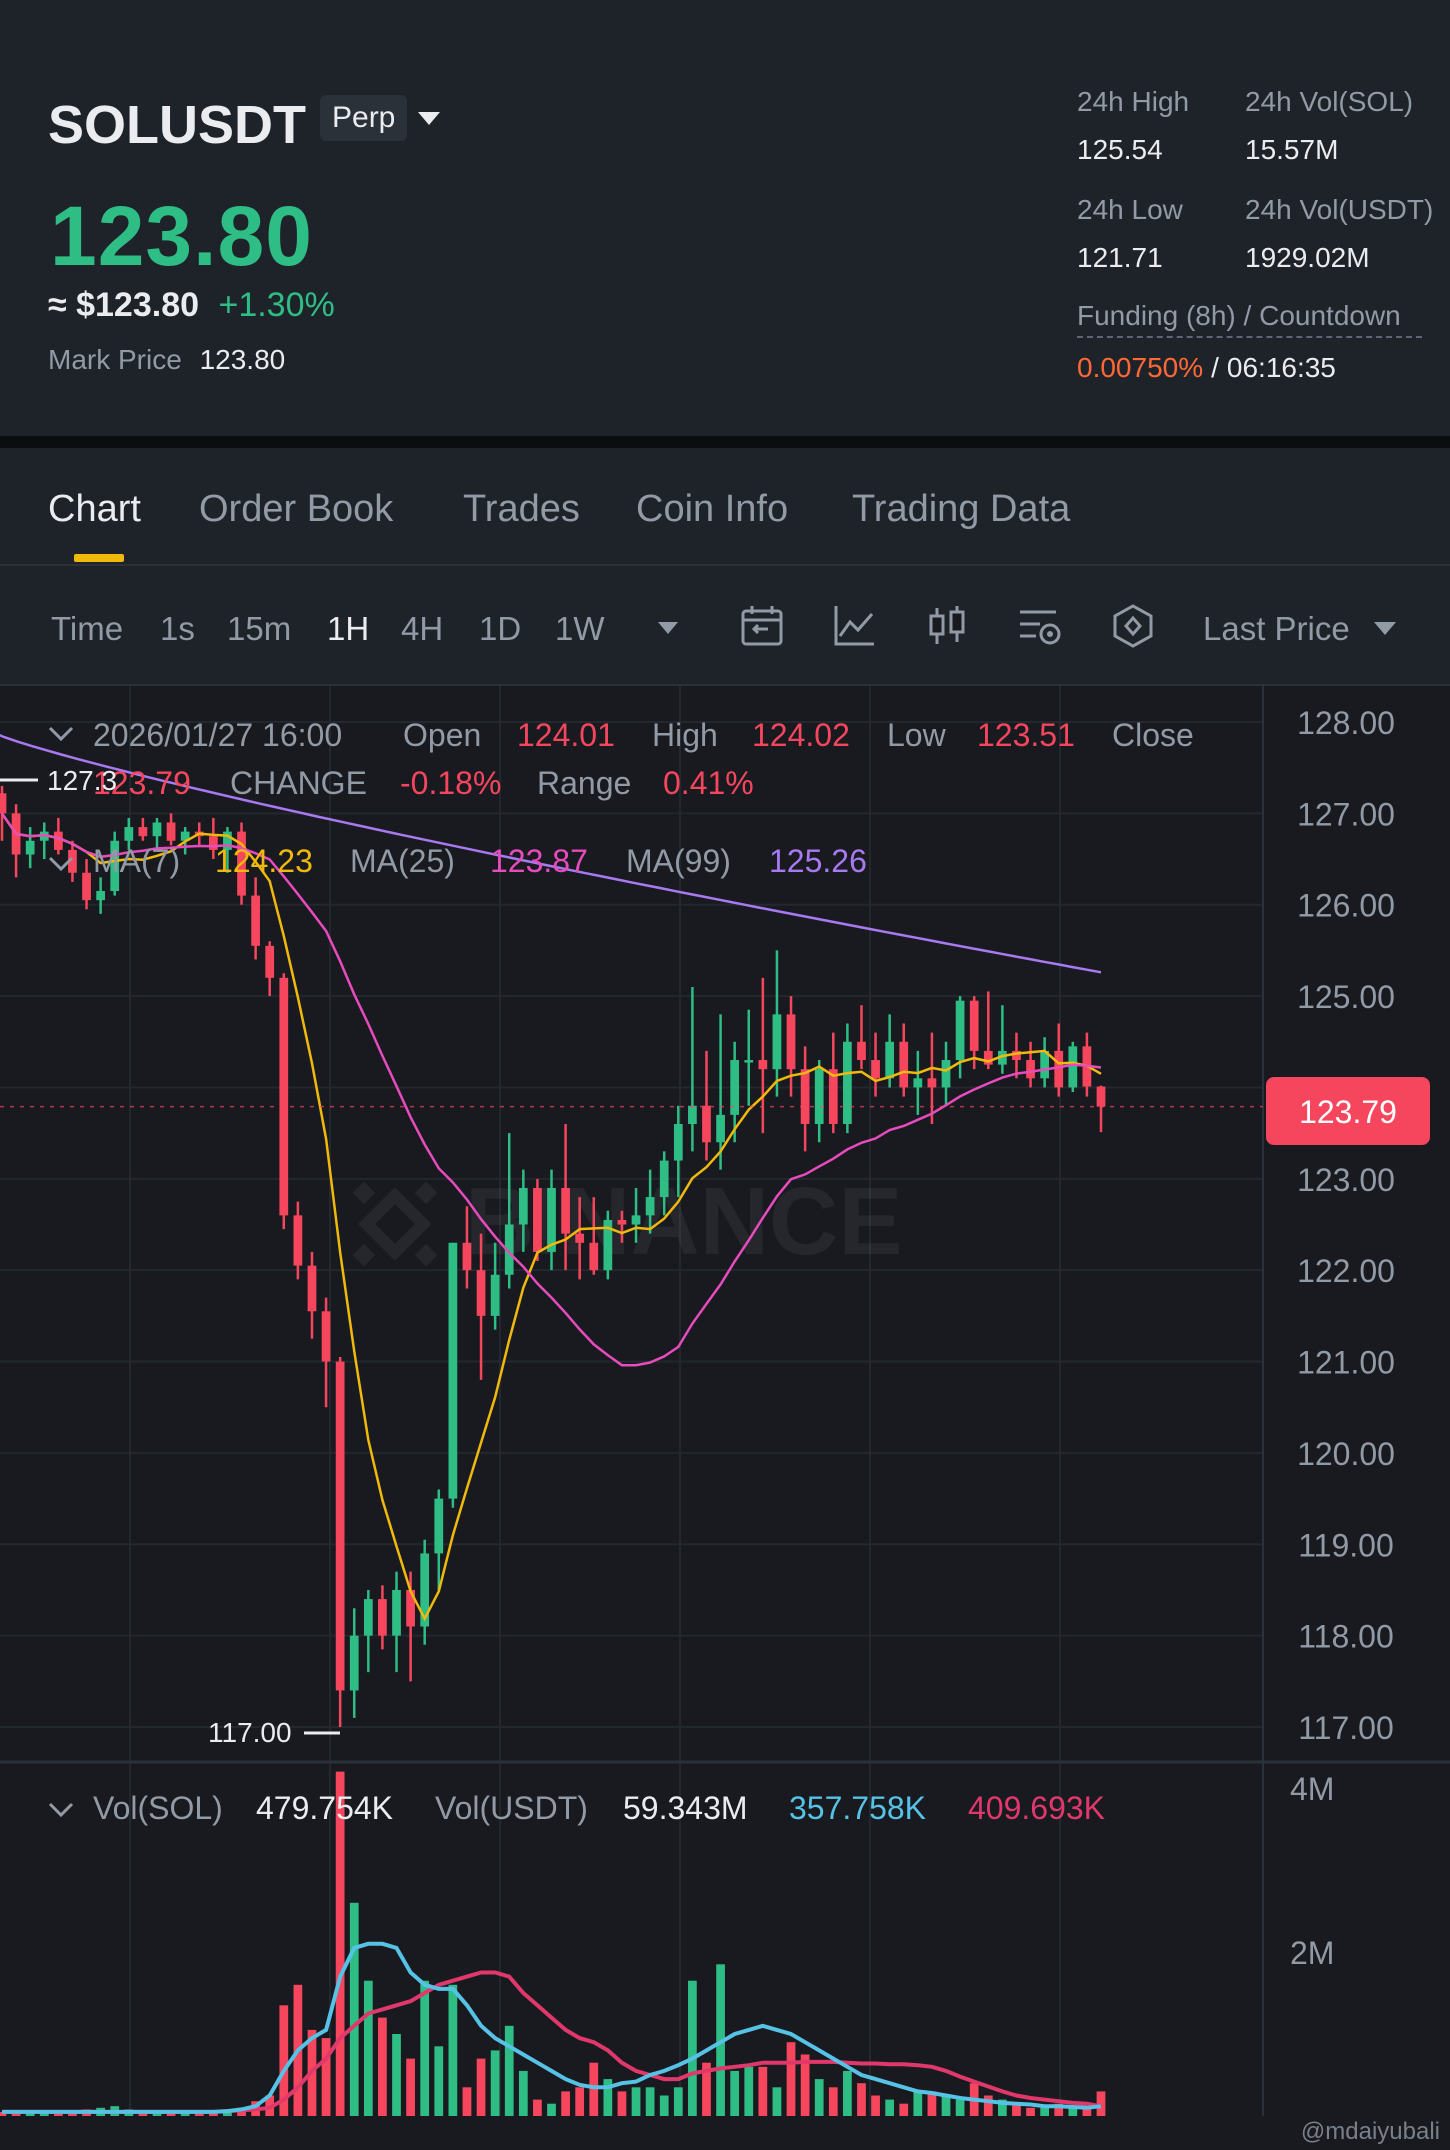 The width and height of the screenshot is (1450, 2150). What do you see at coordinates (61, 734) in the screenshot?
I see `collapse-legend-icon` at bounding box center [61, 734].